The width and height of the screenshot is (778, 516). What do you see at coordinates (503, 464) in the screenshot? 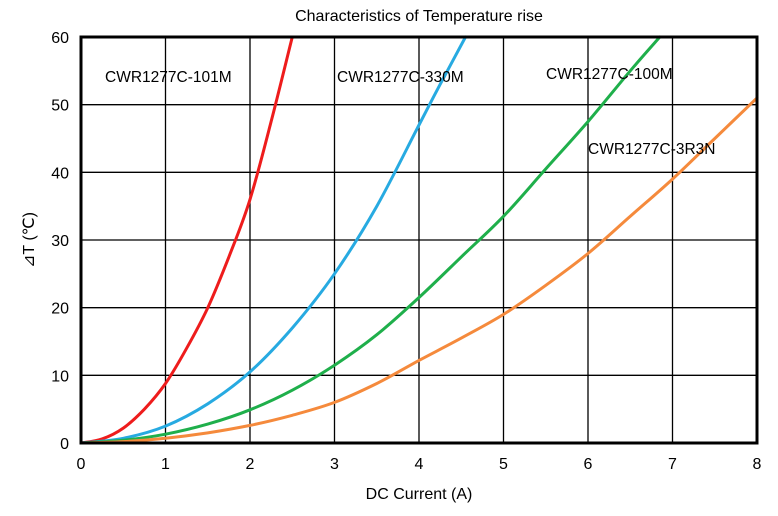
I see `x-tick-label: 5` at bounding box center [503, 464].